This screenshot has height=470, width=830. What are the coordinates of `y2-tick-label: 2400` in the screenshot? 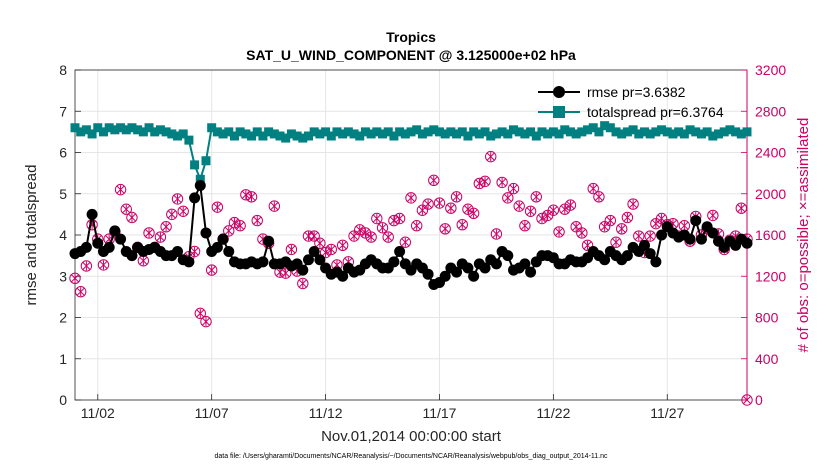 It's located at (770, 153).